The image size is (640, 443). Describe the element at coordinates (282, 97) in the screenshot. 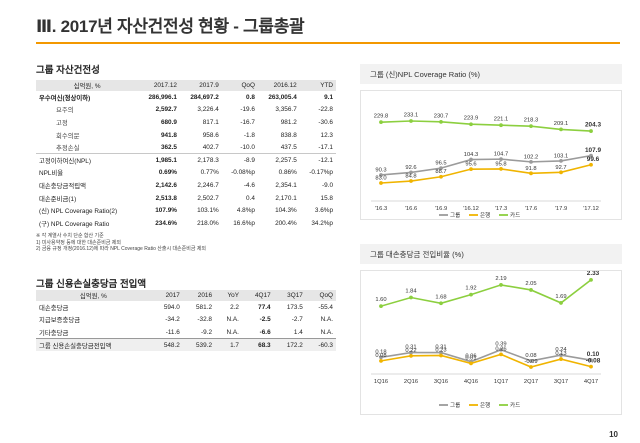

I see `asset-cell: 263,005.4` at that location.